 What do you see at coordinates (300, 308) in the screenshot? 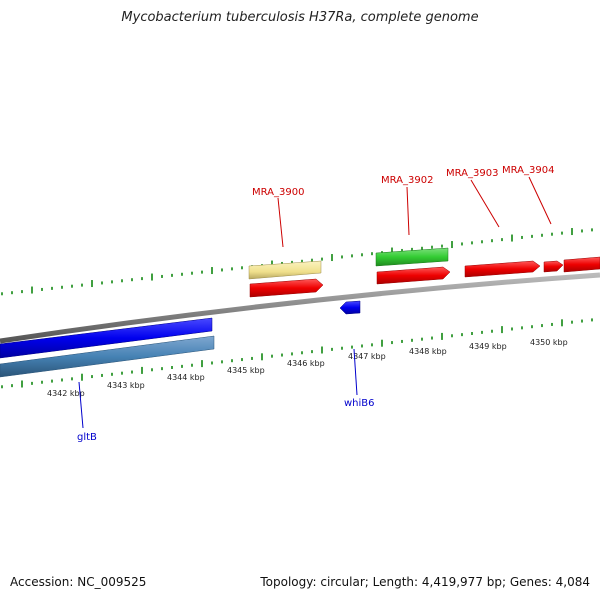
I see `genome-backbone` at bounding box center [300, 308].